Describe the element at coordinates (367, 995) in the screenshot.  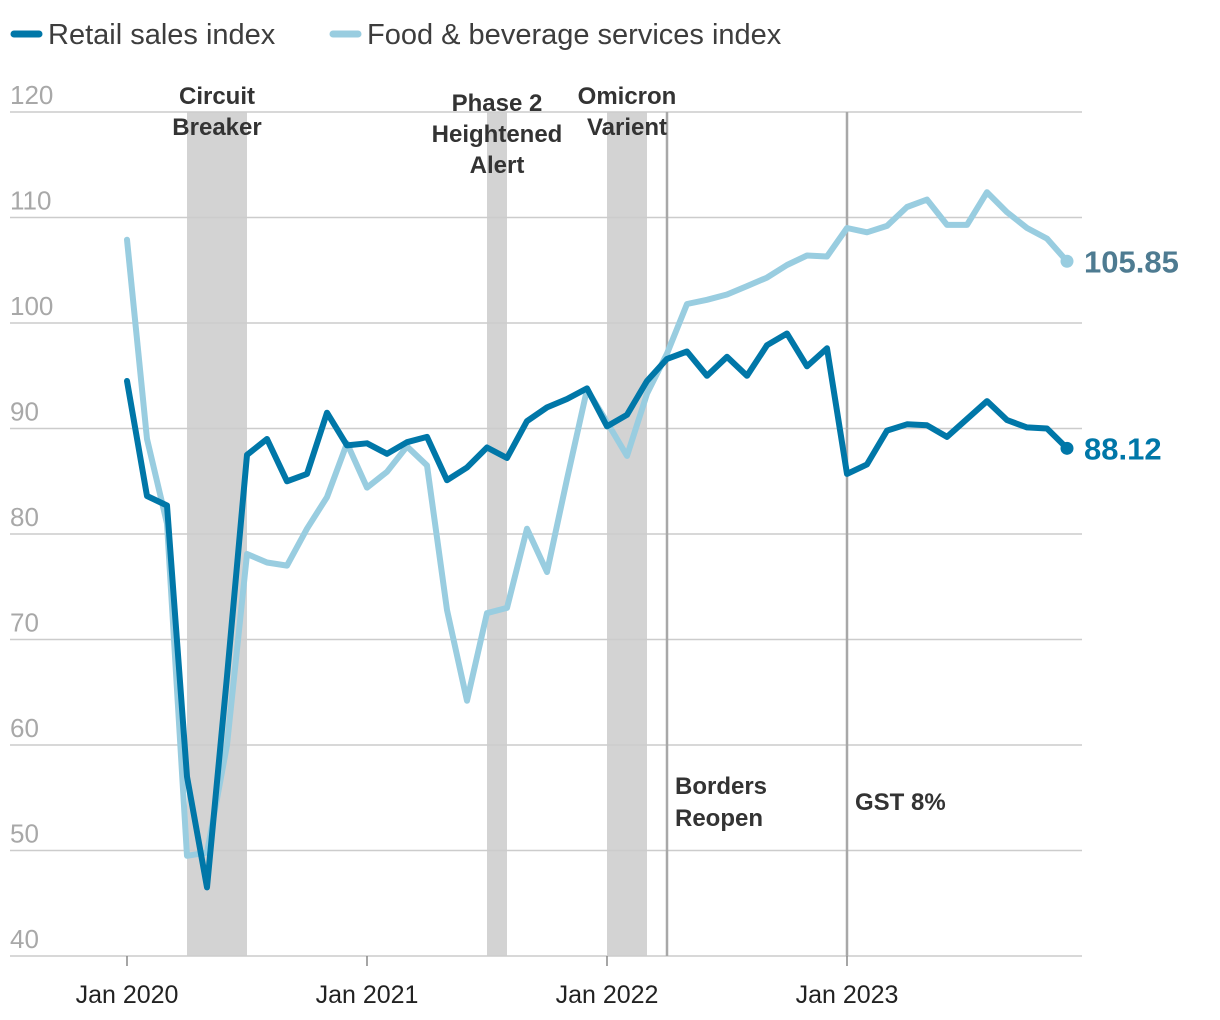
I see `x-tick-label: Jan 2021` at that location.